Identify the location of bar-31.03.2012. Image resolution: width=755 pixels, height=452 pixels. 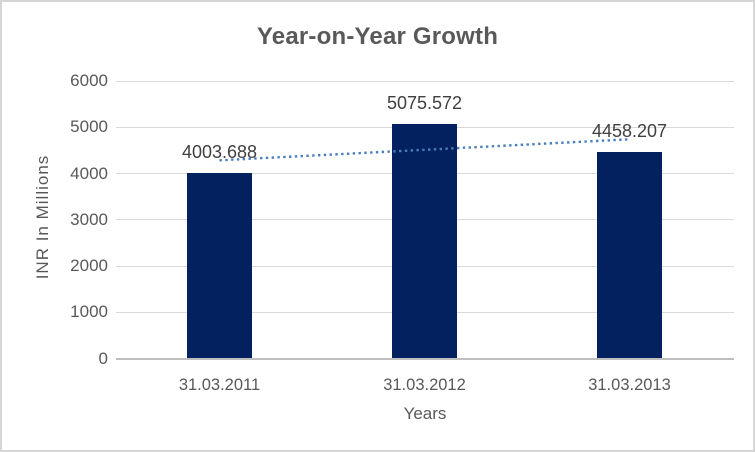
(424, 241).